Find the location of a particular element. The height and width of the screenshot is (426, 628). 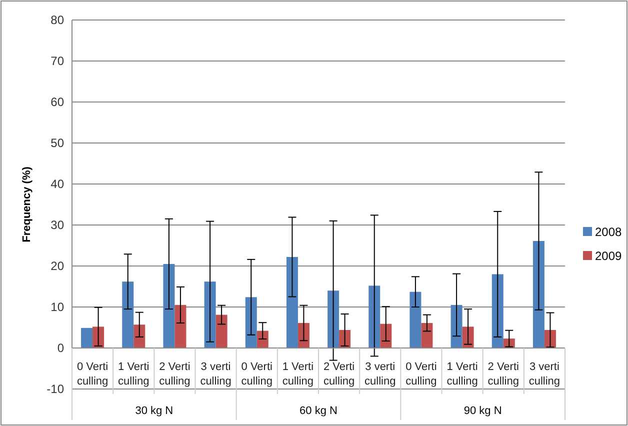

y-tick-label: 60 is located at coordinates (57, 102).